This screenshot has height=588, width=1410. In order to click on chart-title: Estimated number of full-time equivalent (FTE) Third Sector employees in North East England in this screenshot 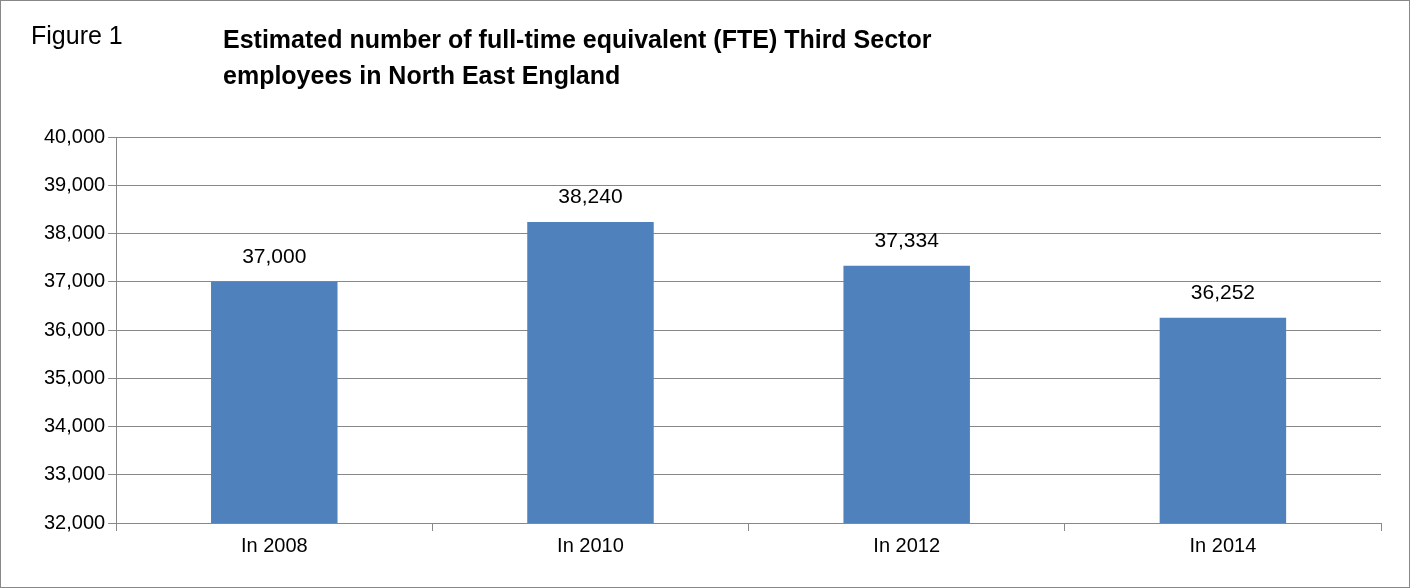, I will do `click(578, 58)`.